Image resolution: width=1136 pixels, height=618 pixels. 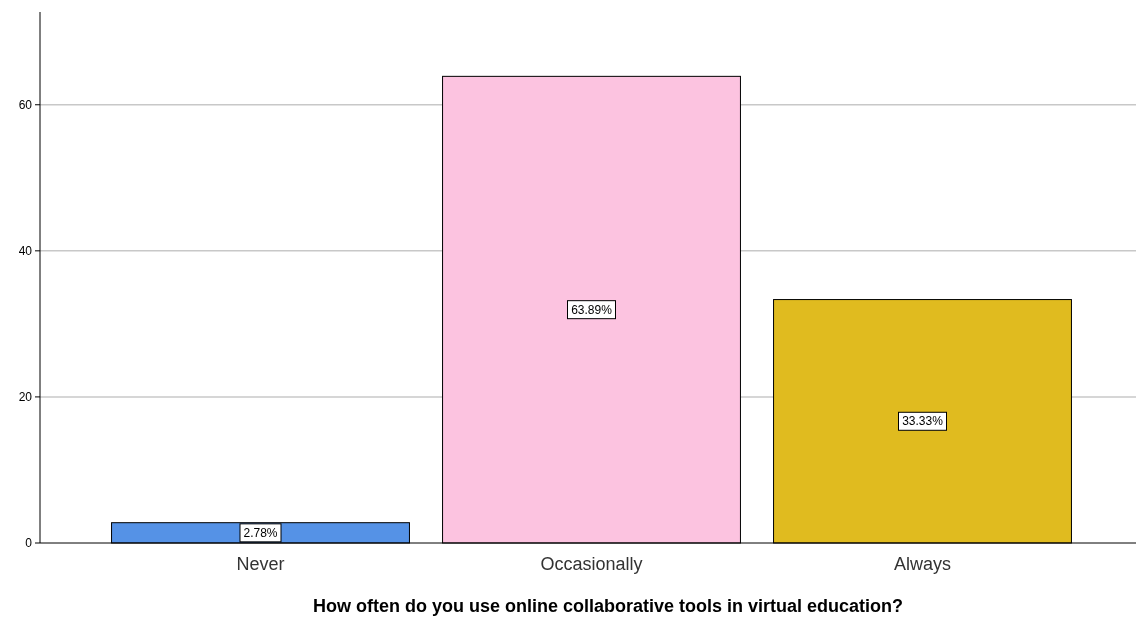 I want to click on y-tick-label: 20, so click(x=25, y=396).